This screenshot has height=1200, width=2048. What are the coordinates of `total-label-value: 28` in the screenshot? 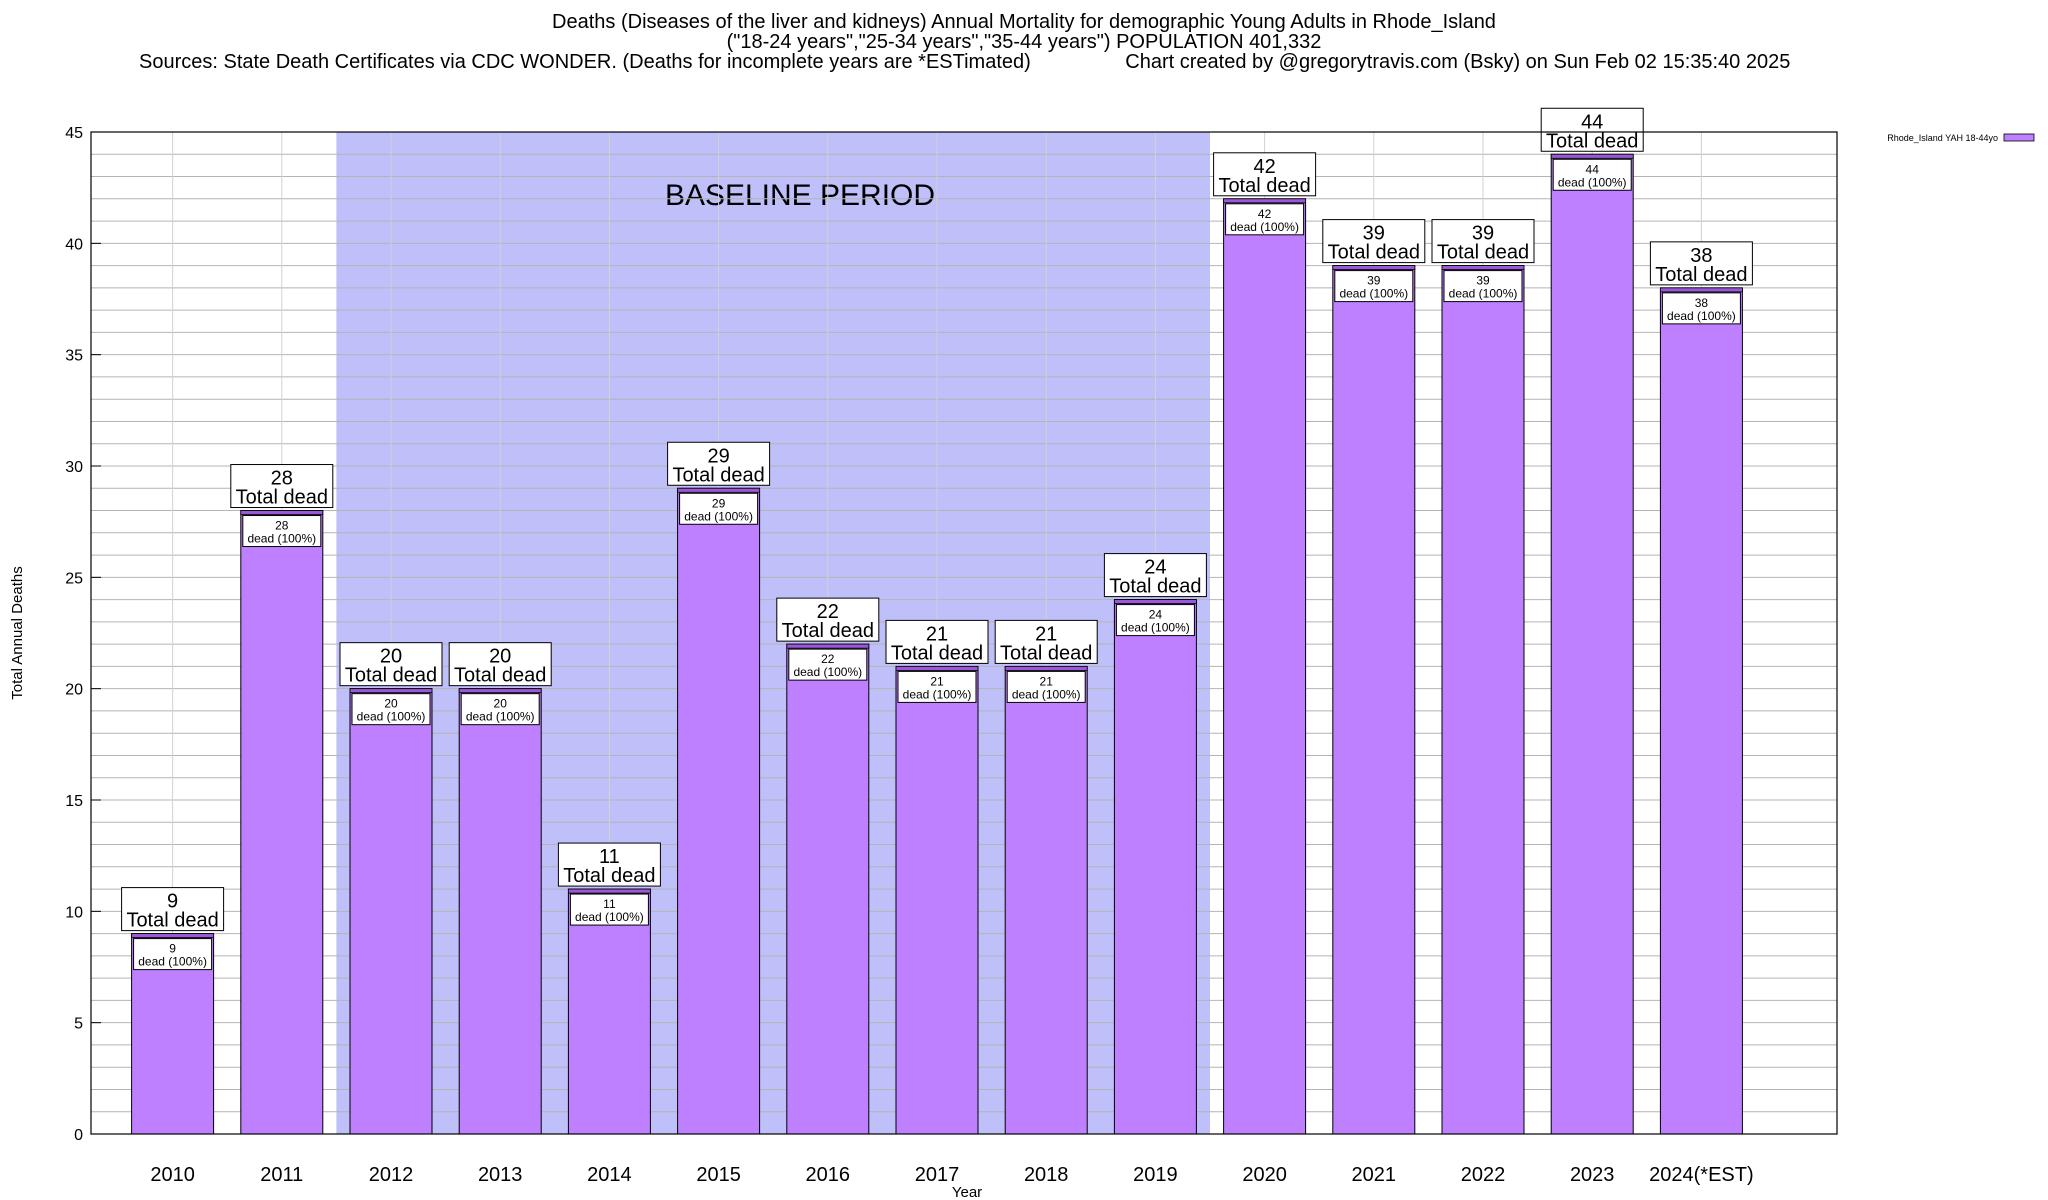 It's located at (282, 479).